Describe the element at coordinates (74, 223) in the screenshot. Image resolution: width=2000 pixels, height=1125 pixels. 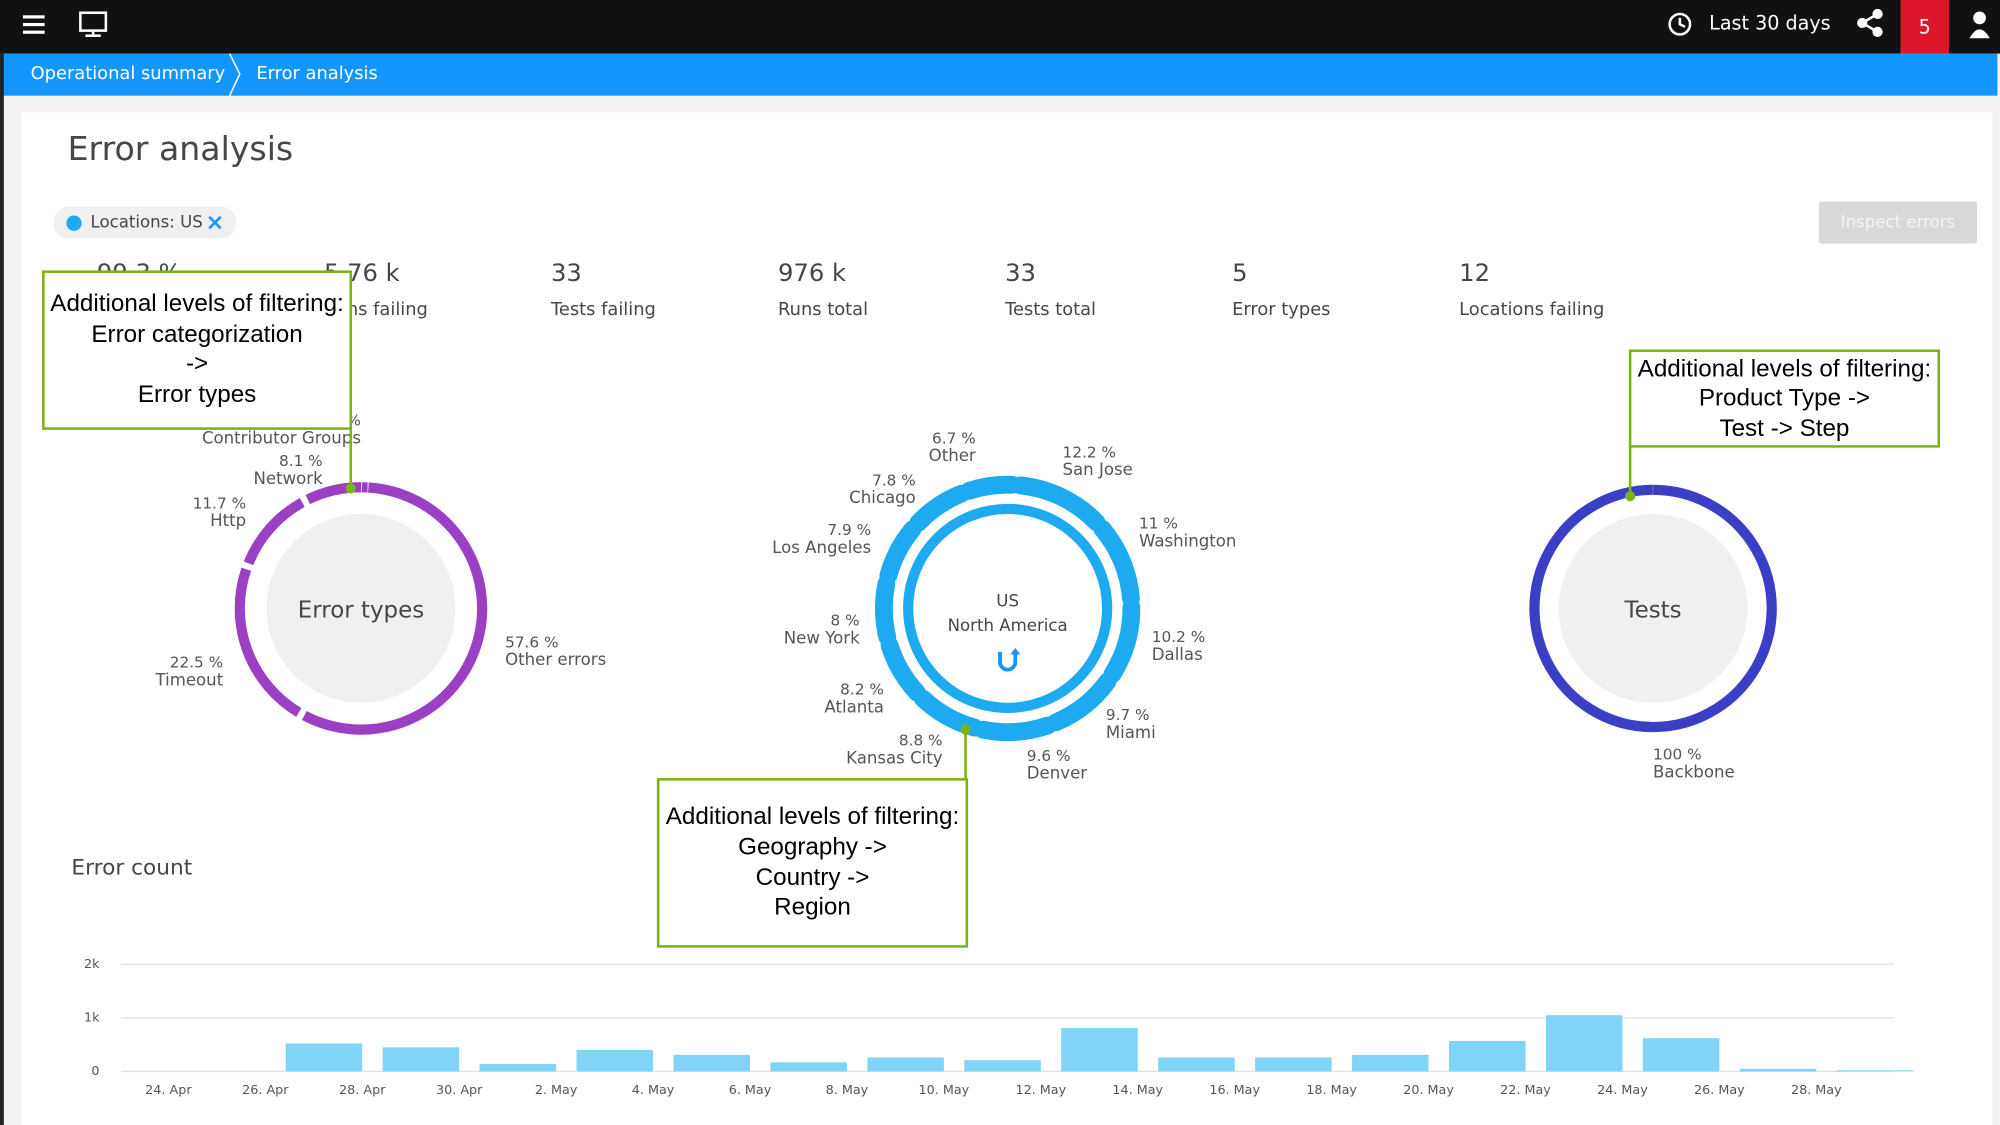
I see `filter-dot` at that location.